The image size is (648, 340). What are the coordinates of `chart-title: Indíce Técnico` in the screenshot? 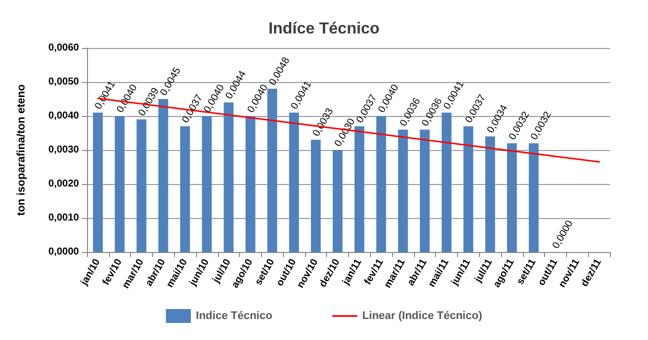 It's located at (324, 29).